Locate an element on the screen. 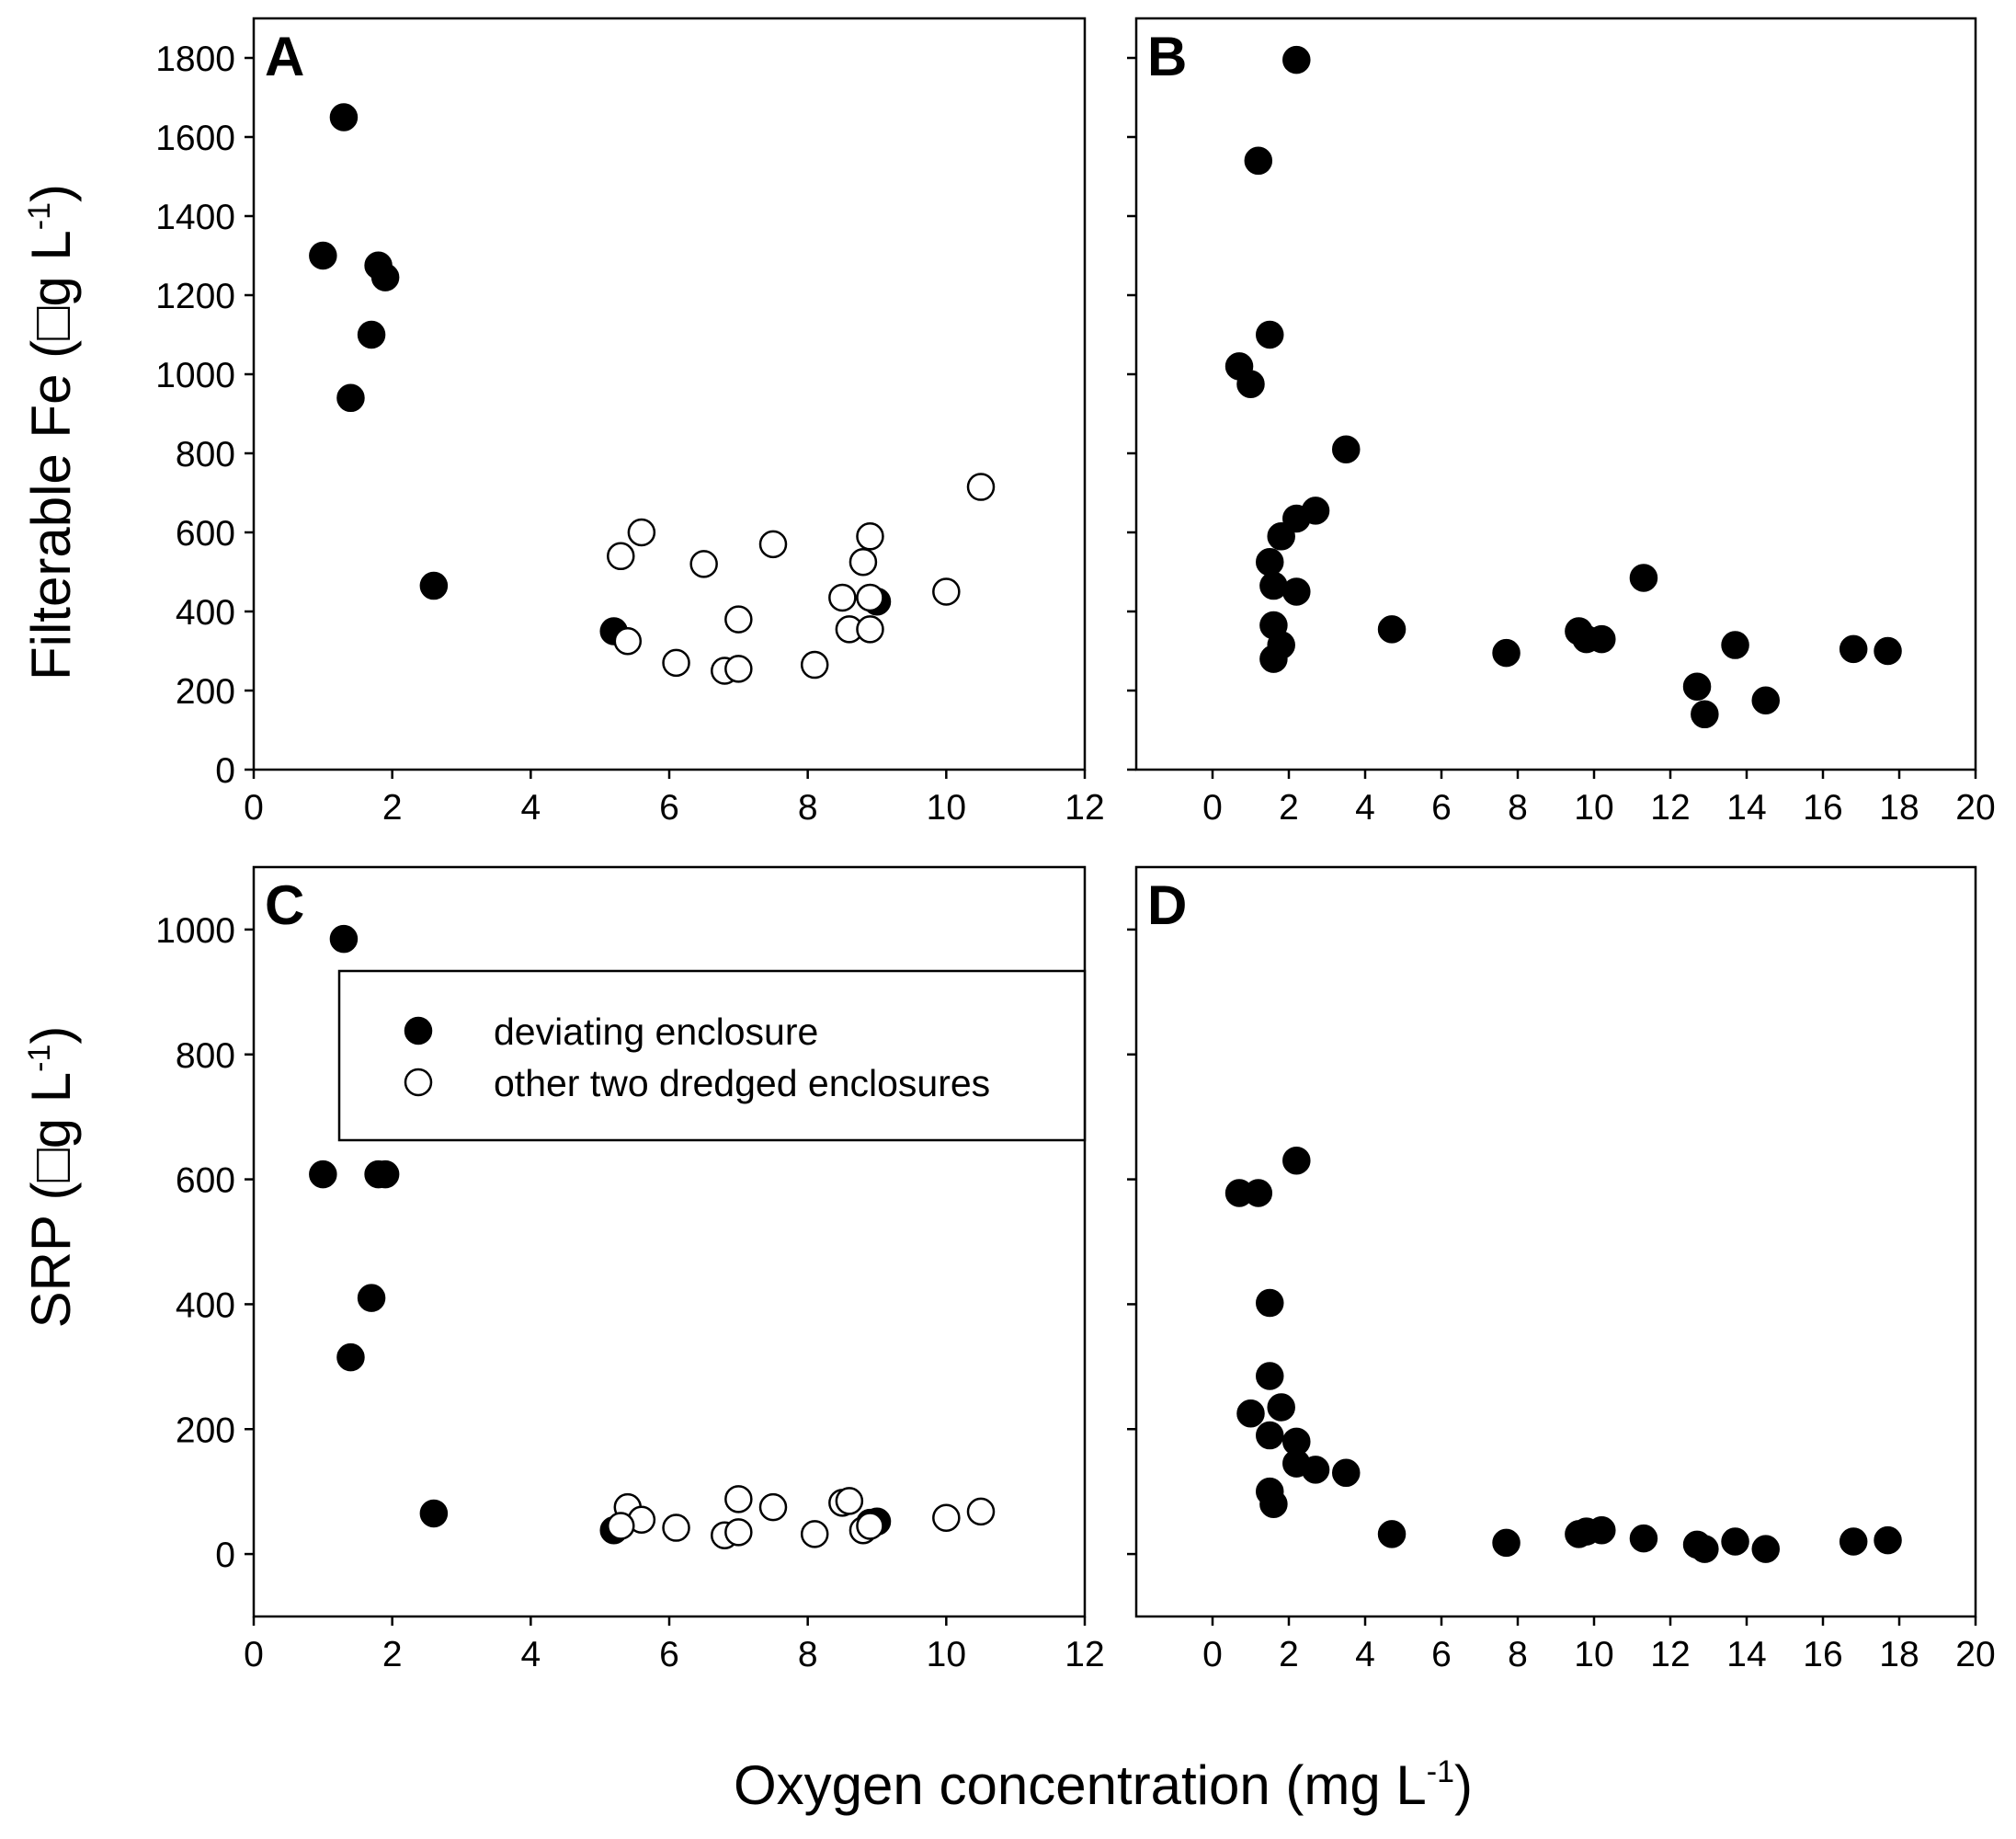 The height and width of the screenshot is (1839, 2016). panel-a-letter: A is located at coordinates (284, 57).